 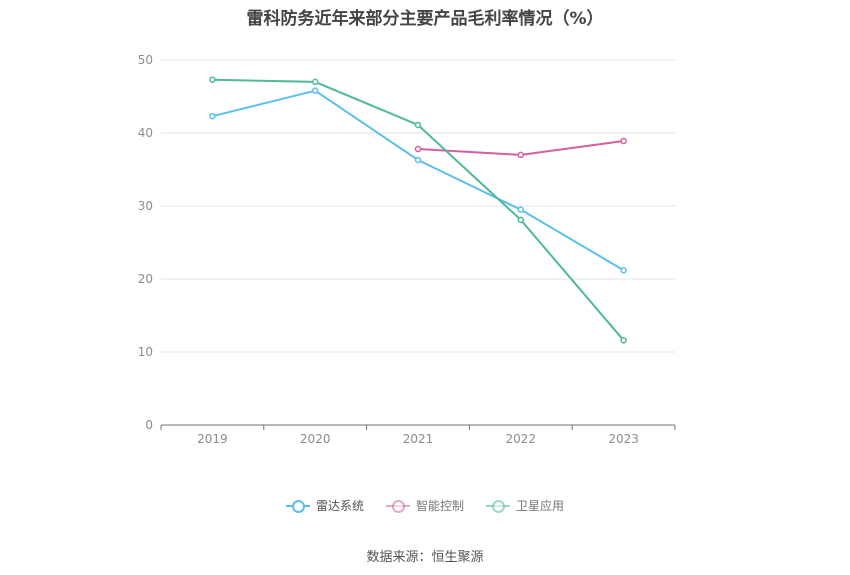 What do you see at coordinates (540, 506) in the screenshot?
I see `legend-label: 卫星应用` at bounding box center [540, 506].